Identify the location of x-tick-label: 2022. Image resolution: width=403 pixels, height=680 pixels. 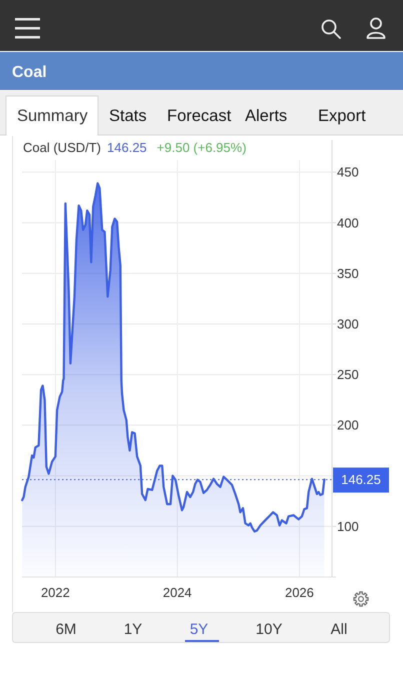
(55, 592).